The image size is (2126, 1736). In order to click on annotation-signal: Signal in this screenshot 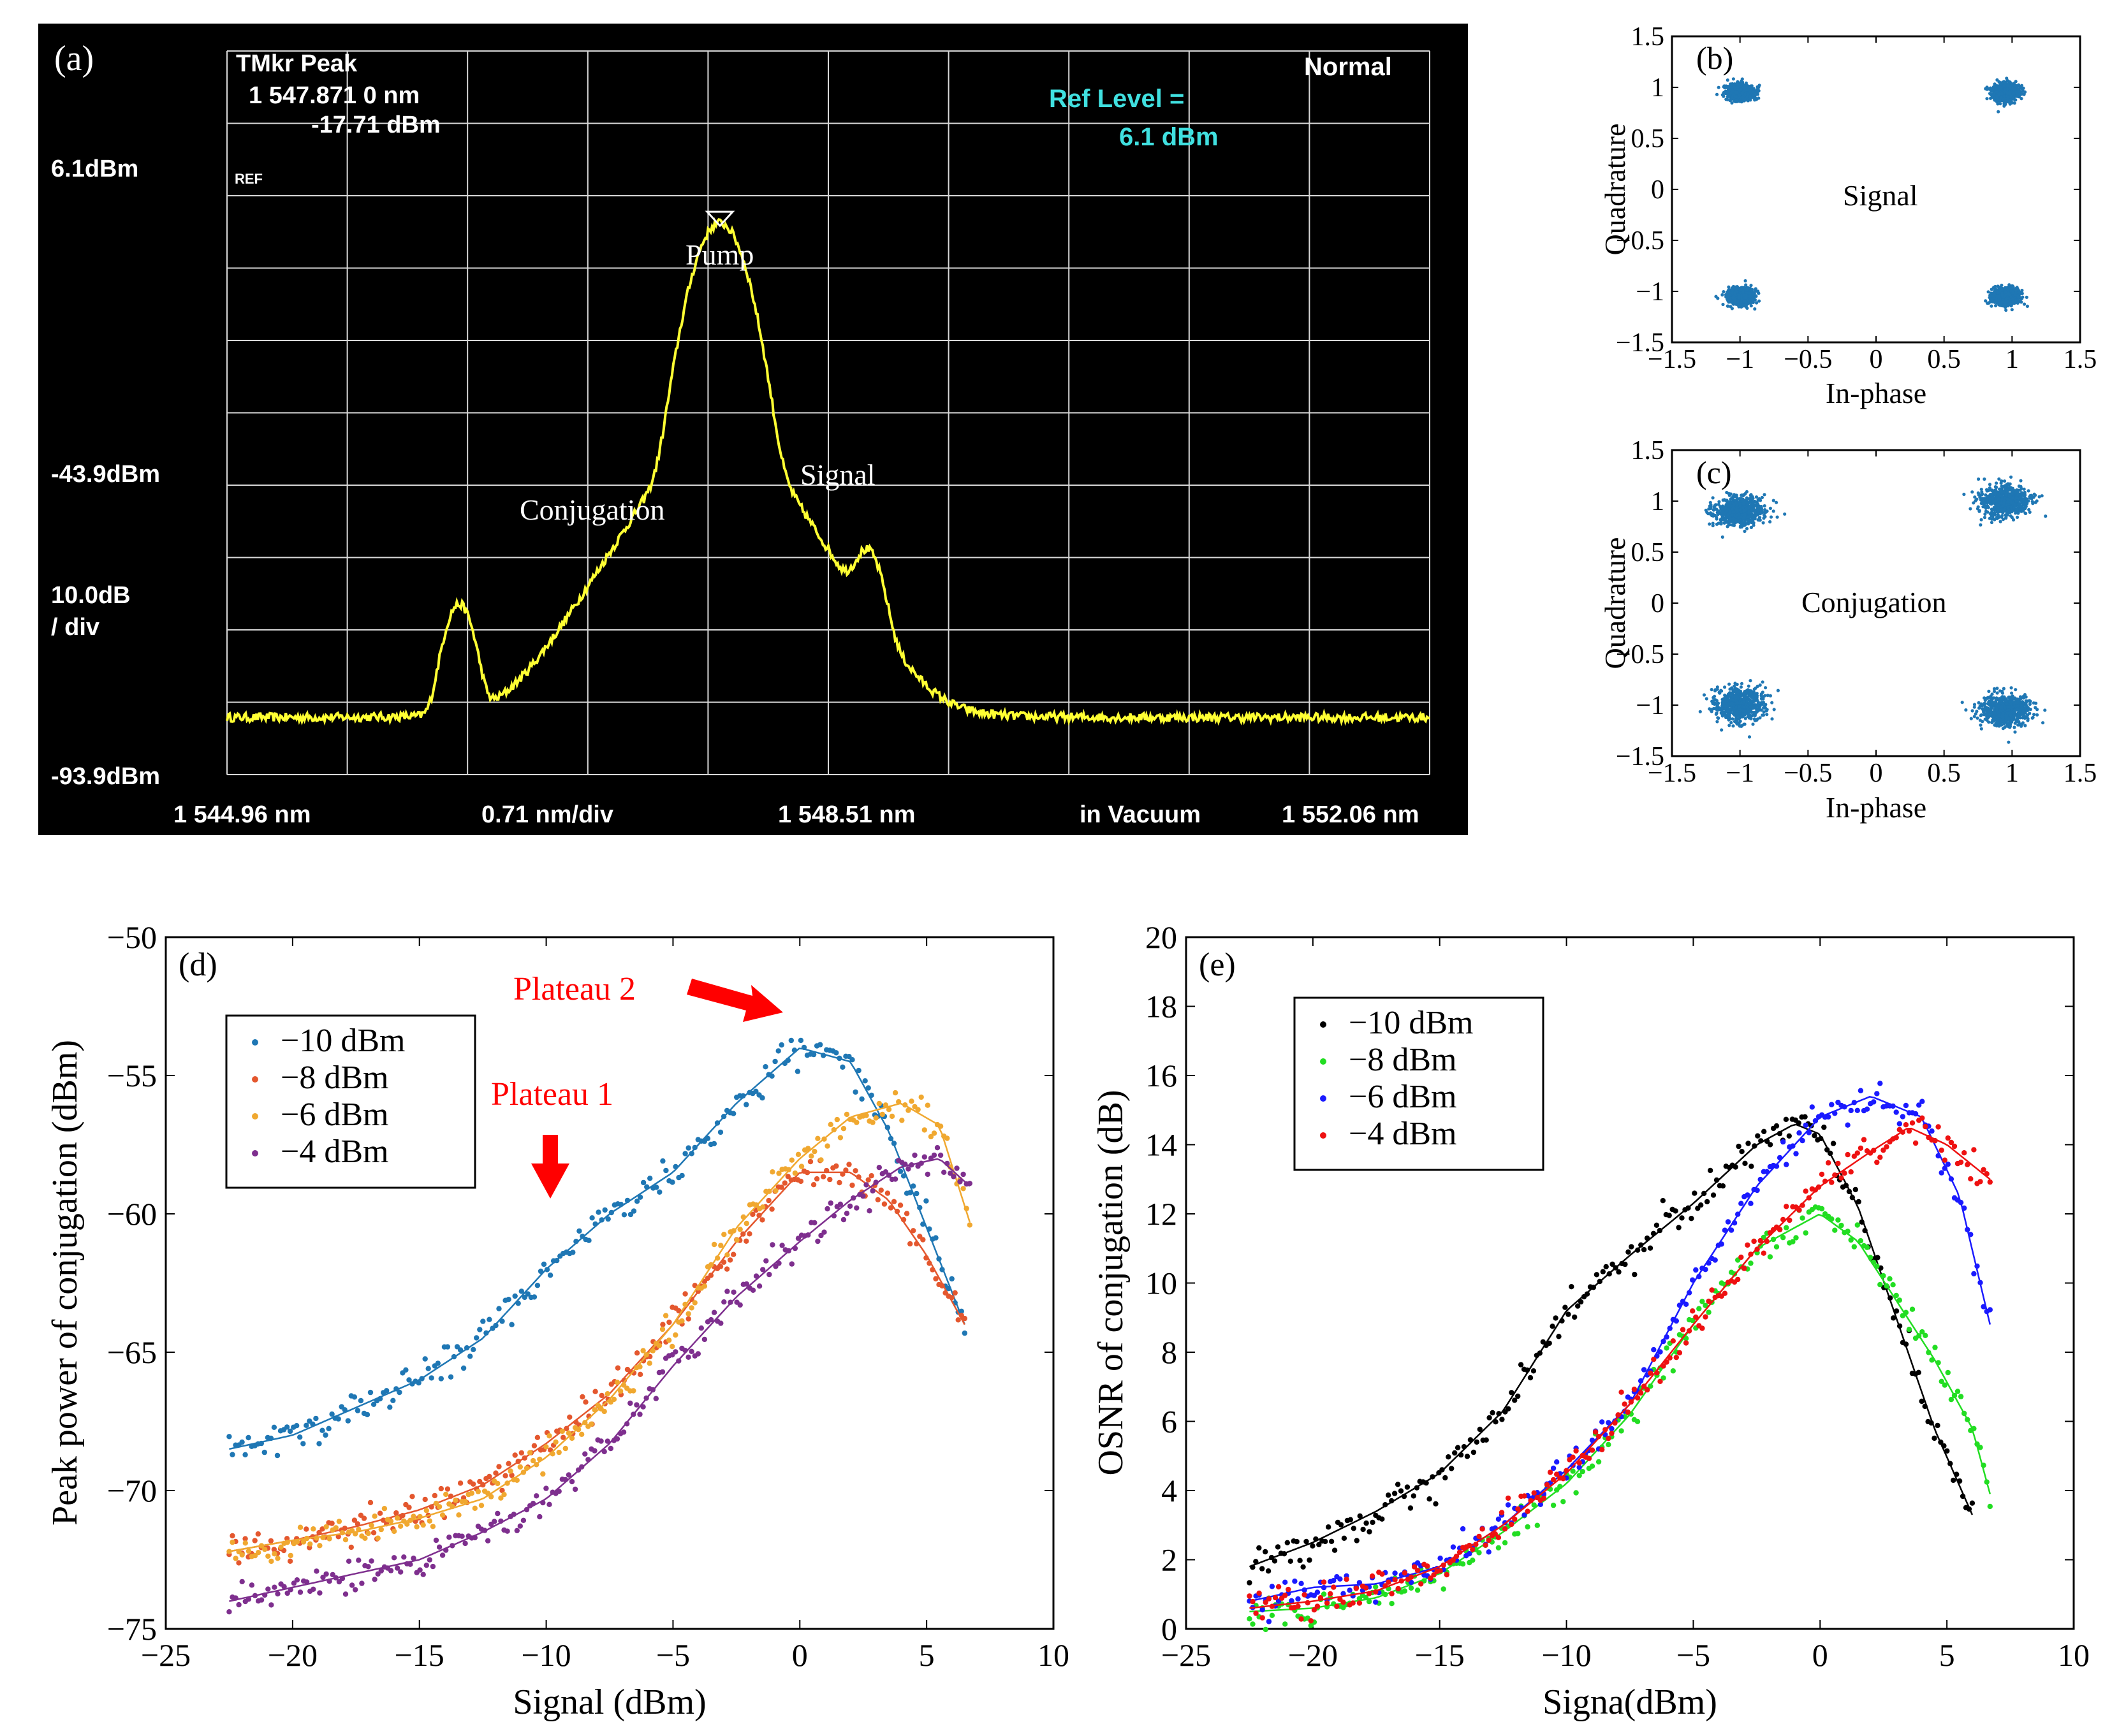, I will do `click(838, 474)`.